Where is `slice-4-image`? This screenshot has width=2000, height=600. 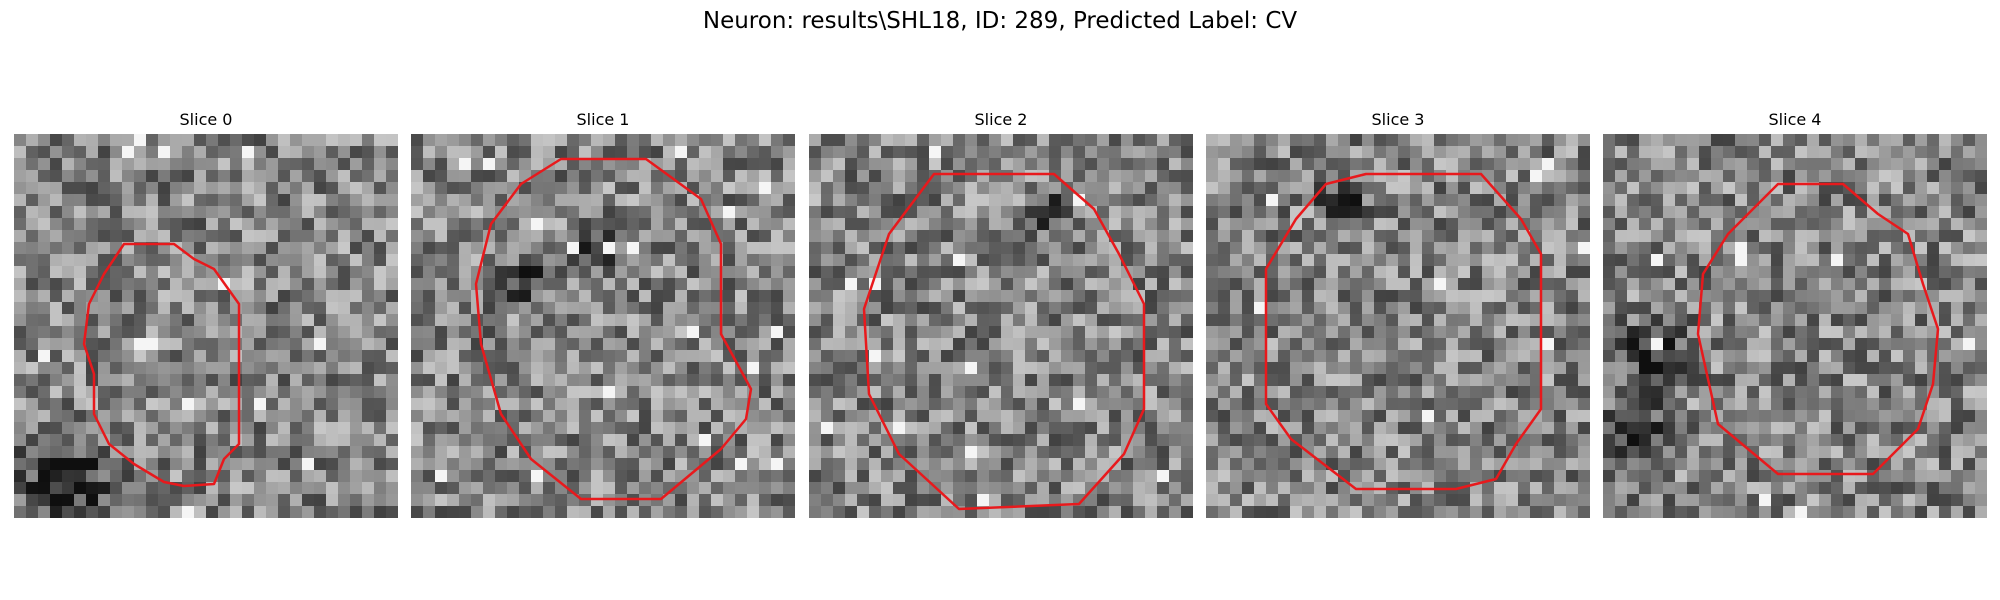 slice-4-image is located at coordinates (1795, 326).